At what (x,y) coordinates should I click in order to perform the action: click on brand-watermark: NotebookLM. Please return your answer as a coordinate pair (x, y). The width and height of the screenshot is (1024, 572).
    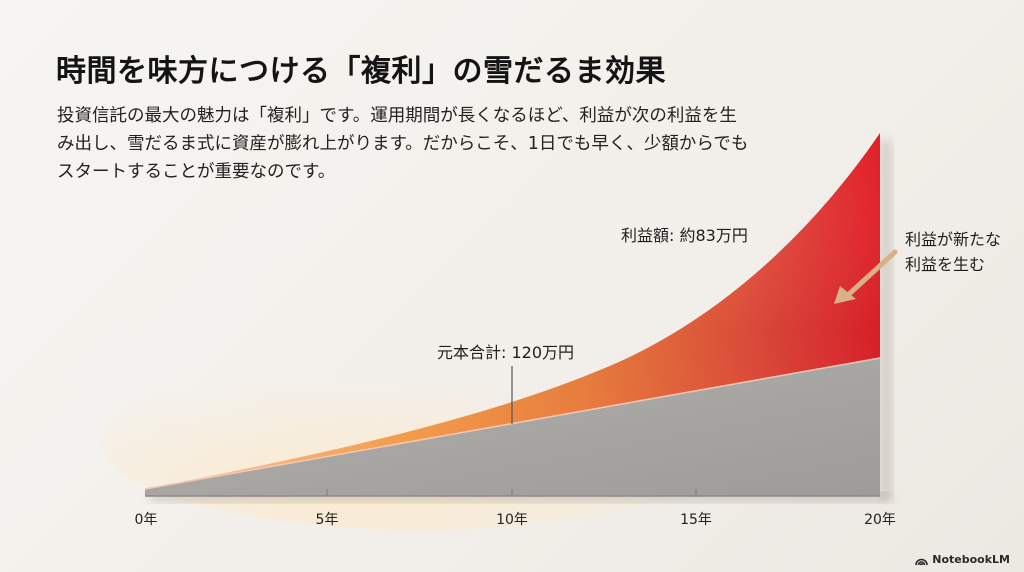
    Looking at the image, I should click on (962, 559).